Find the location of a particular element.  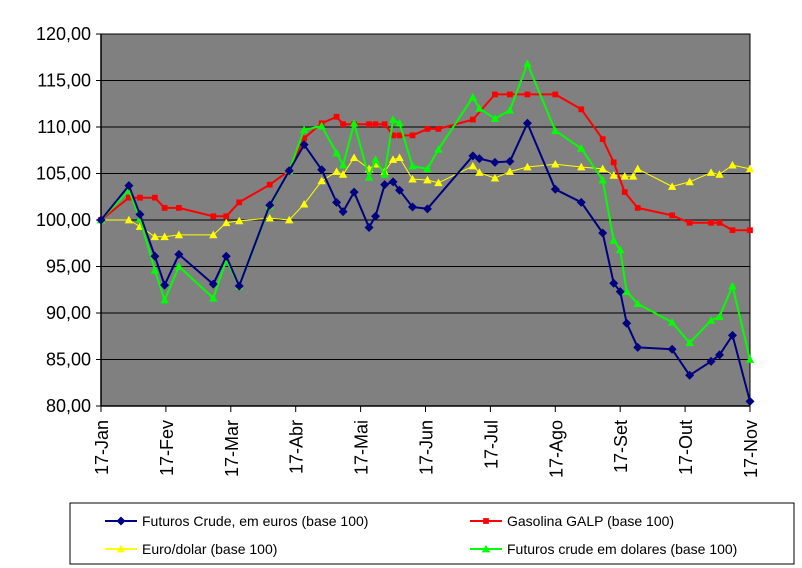

legend-item: Gasolina GALP (base 100) is located at coordinates (572, 521).